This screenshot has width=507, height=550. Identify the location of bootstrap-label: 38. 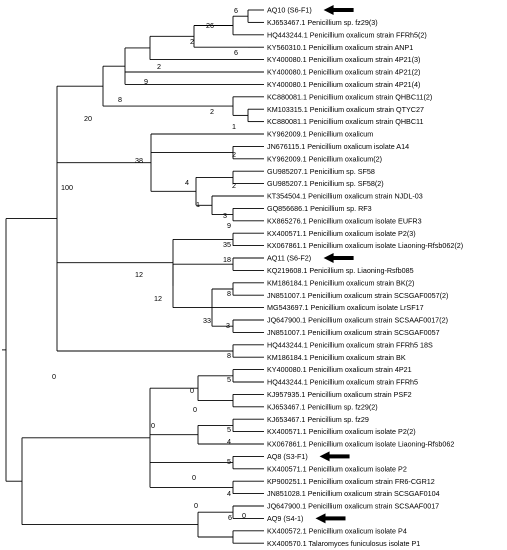
(139, 160).